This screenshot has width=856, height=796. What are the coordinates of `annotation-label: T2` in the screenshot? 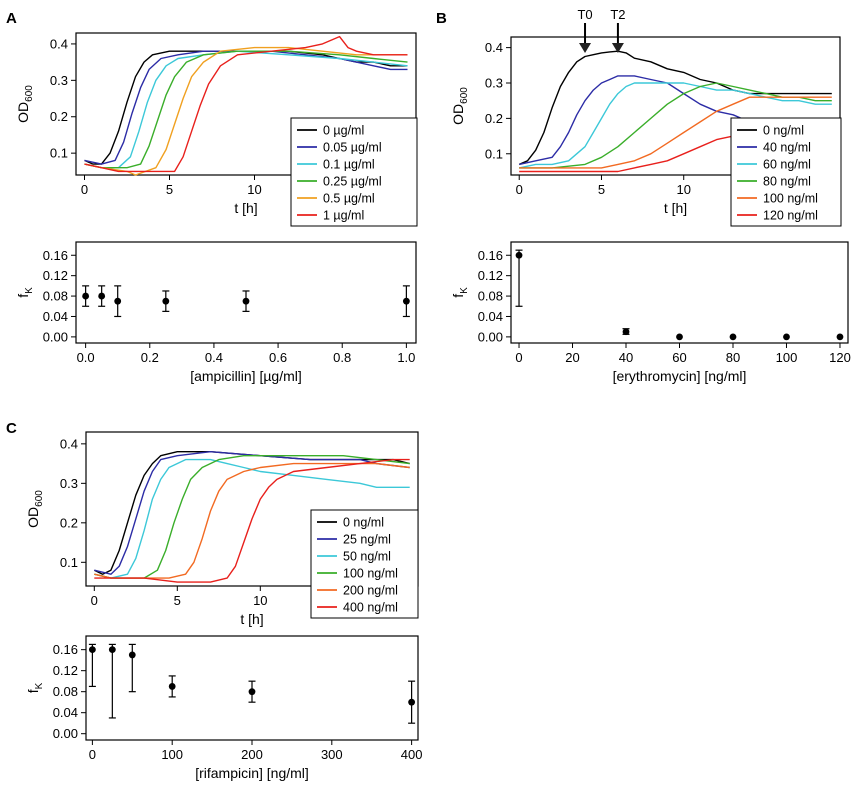 It's located at (617, 14).